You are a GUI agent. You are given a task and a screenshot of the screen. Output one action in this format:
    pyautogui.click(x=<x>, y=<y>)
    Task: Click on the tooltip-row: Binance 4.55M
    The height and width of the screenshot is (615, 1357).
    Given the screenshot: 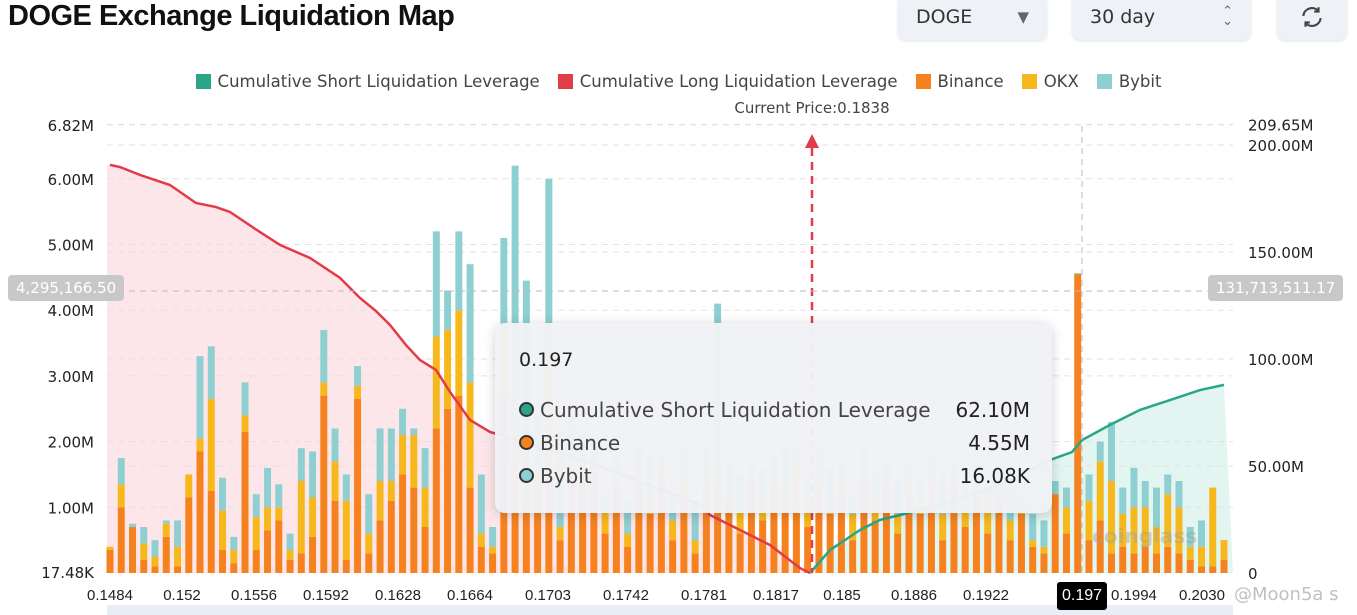 What is the action you would take?
    pyautogui.click(x=774, y=442)
    